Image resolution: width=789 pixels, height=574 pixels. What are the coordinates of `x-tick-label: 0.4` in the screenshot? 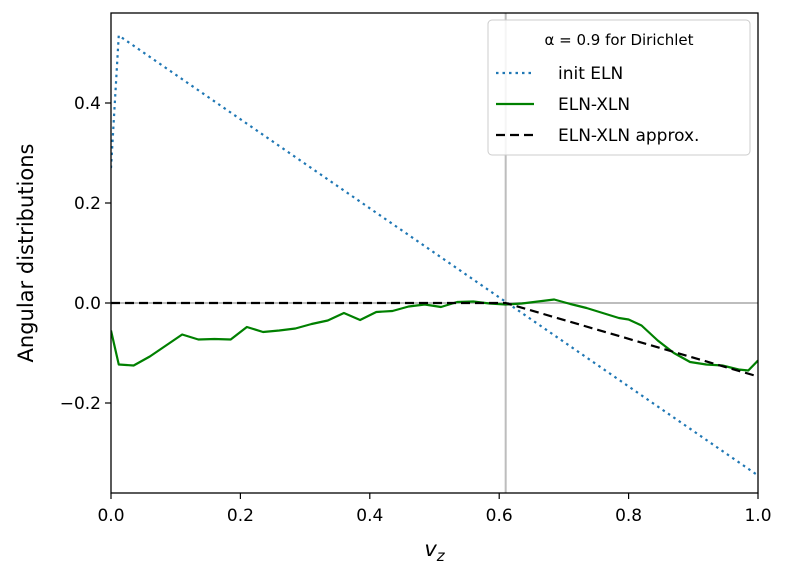 It's located at (369, 516).